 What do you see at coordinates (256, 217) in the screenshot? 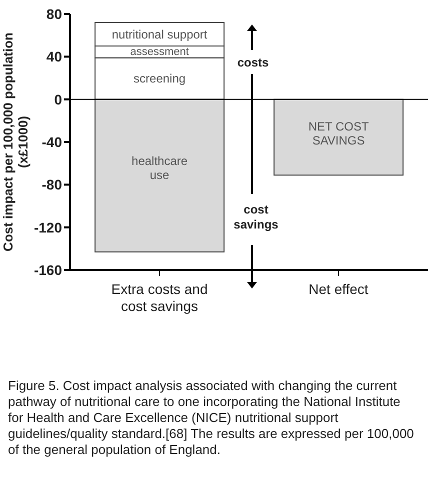
I see `annotation: cost savings` at bounding box center [256, 217].